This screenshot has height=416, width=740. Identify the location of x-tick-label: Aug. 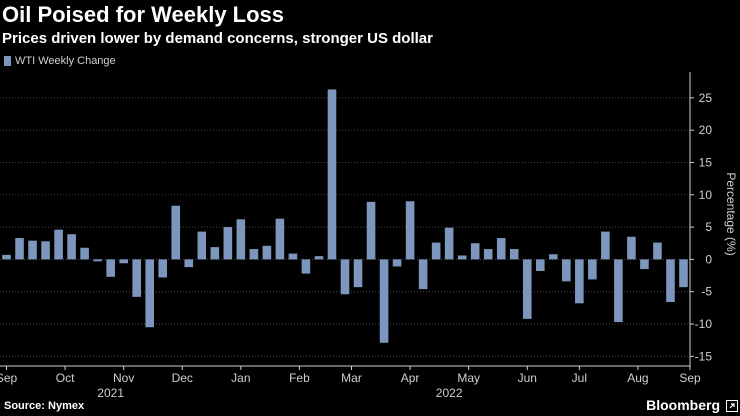
(637, 378).